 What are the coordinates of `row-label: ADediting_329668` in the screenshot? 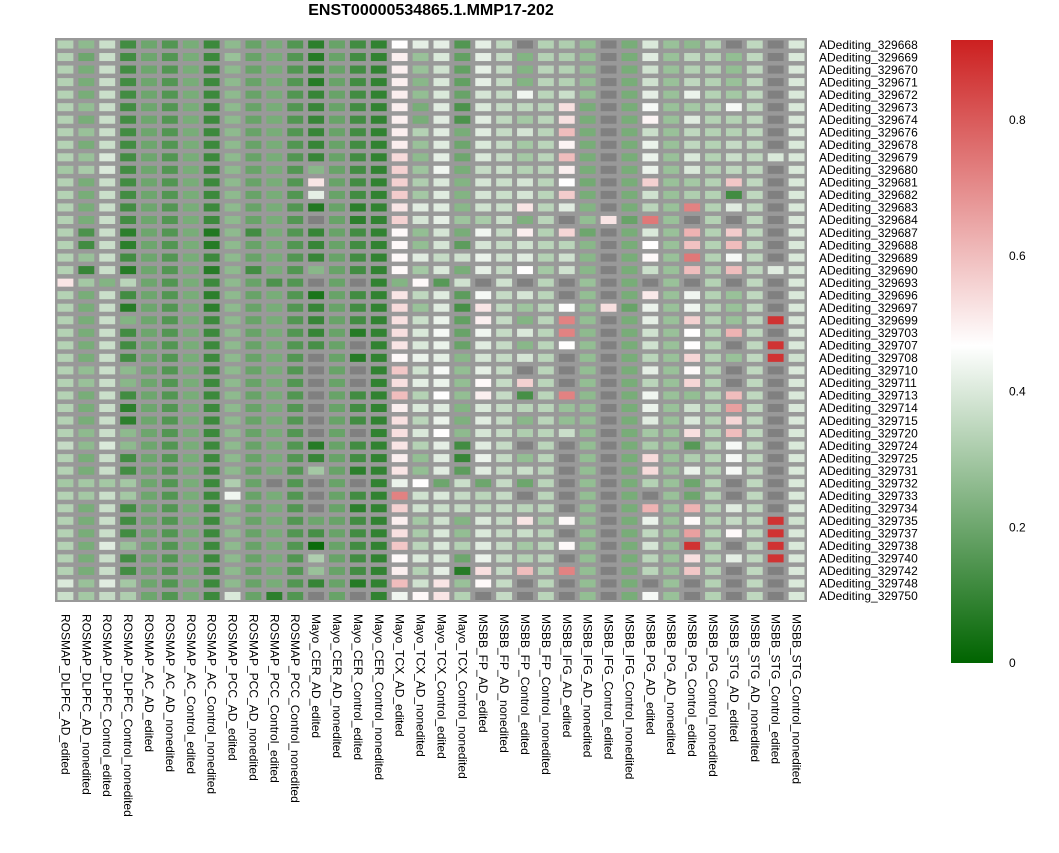 It's located at (868, 45).